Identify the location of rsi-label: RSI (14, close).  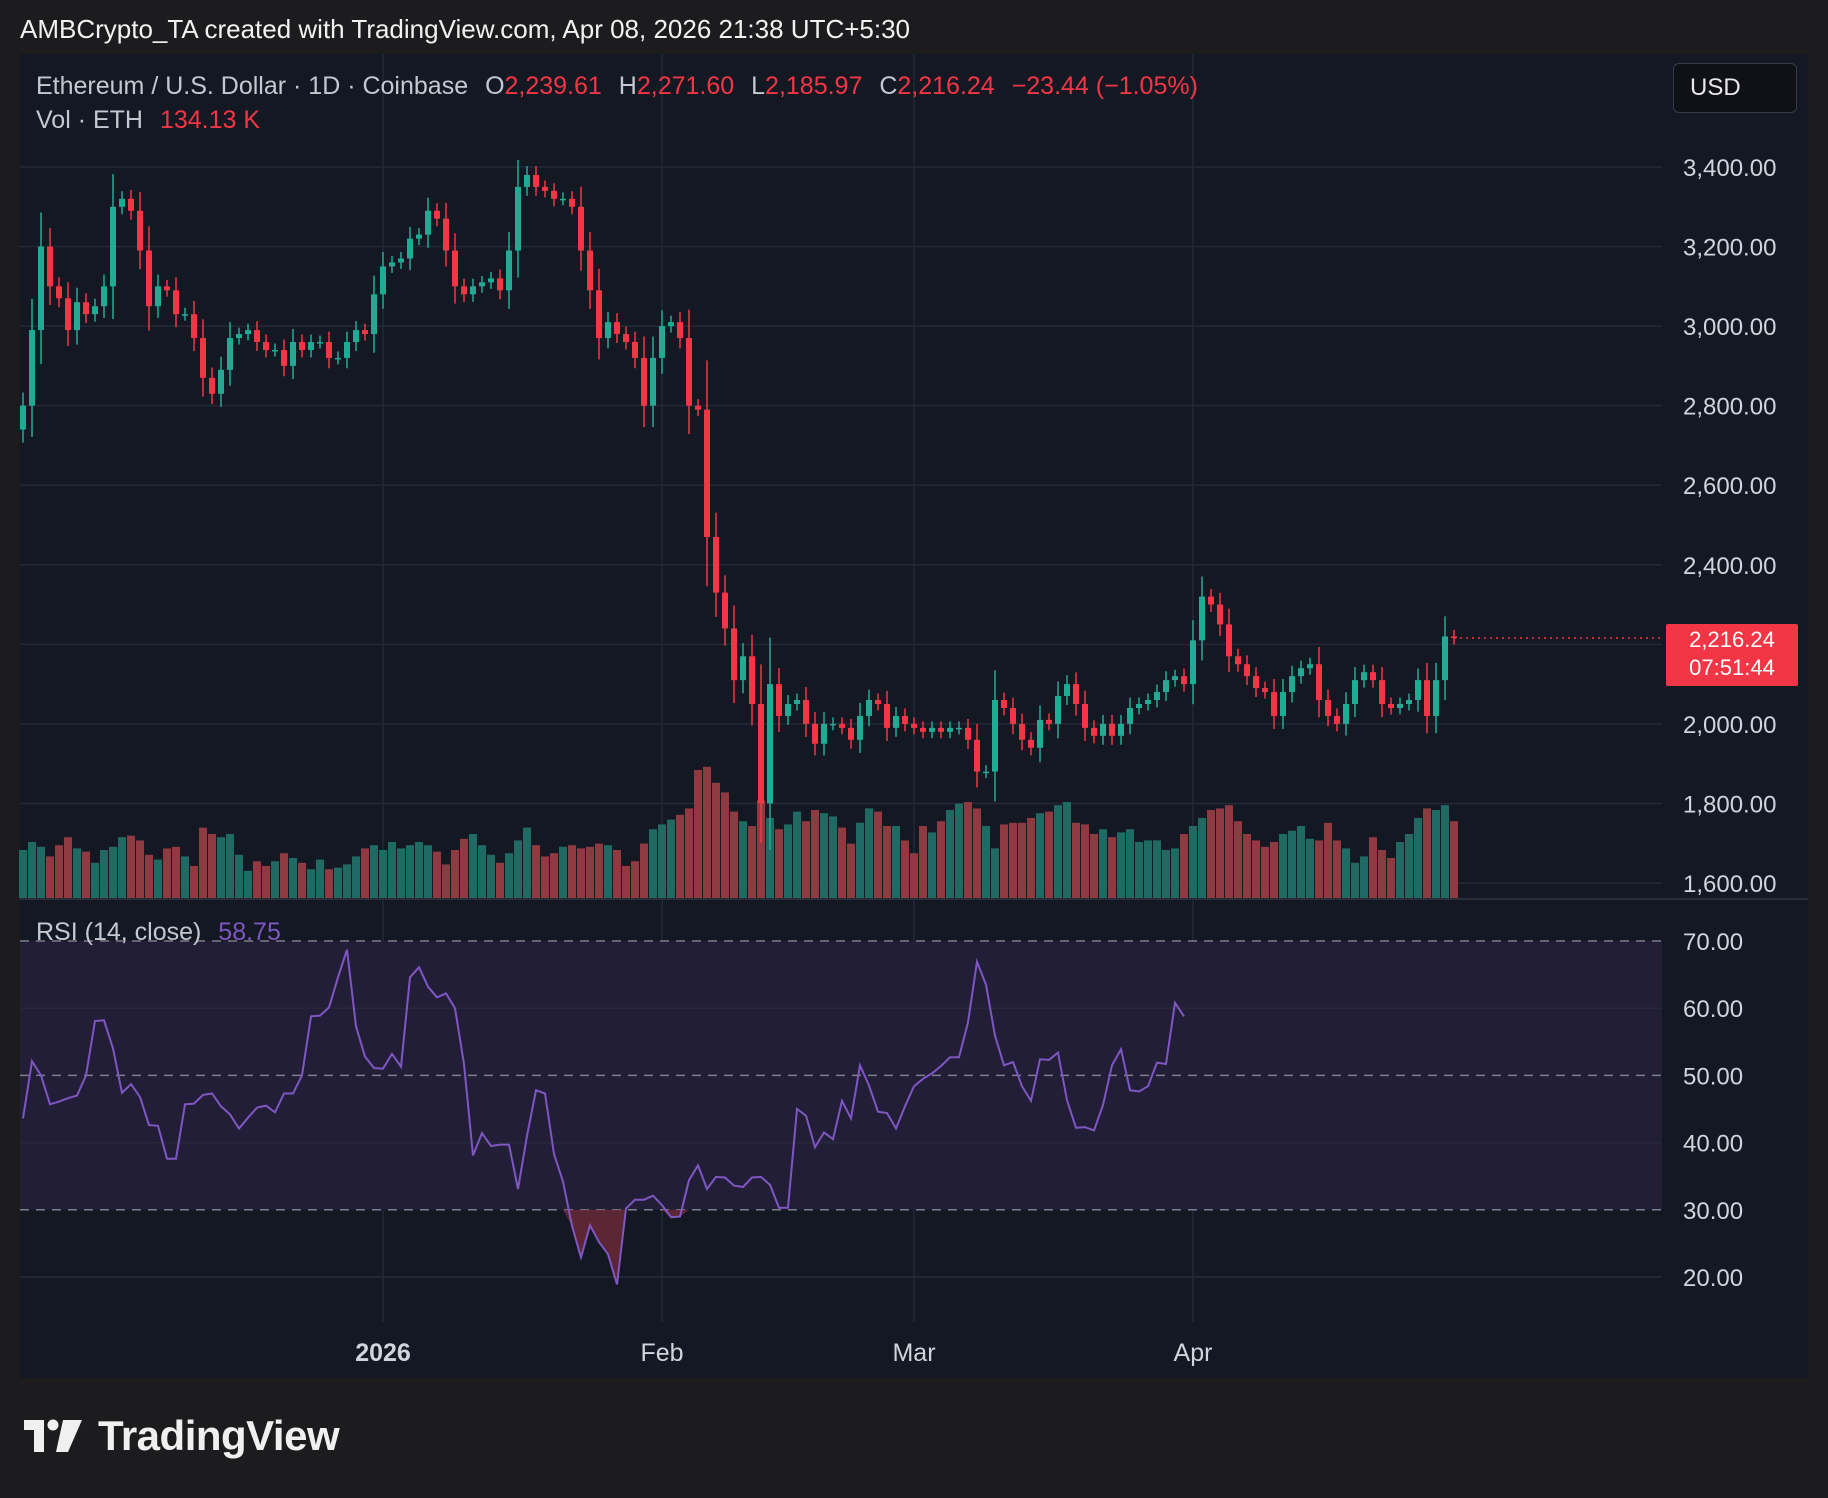
(119, 932).